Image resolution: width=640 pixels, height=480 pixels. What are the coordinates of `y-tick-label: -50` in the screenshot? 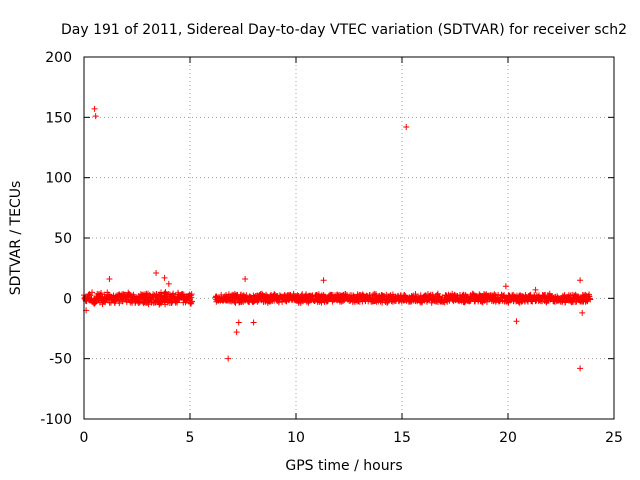 It's located at (60, 360).